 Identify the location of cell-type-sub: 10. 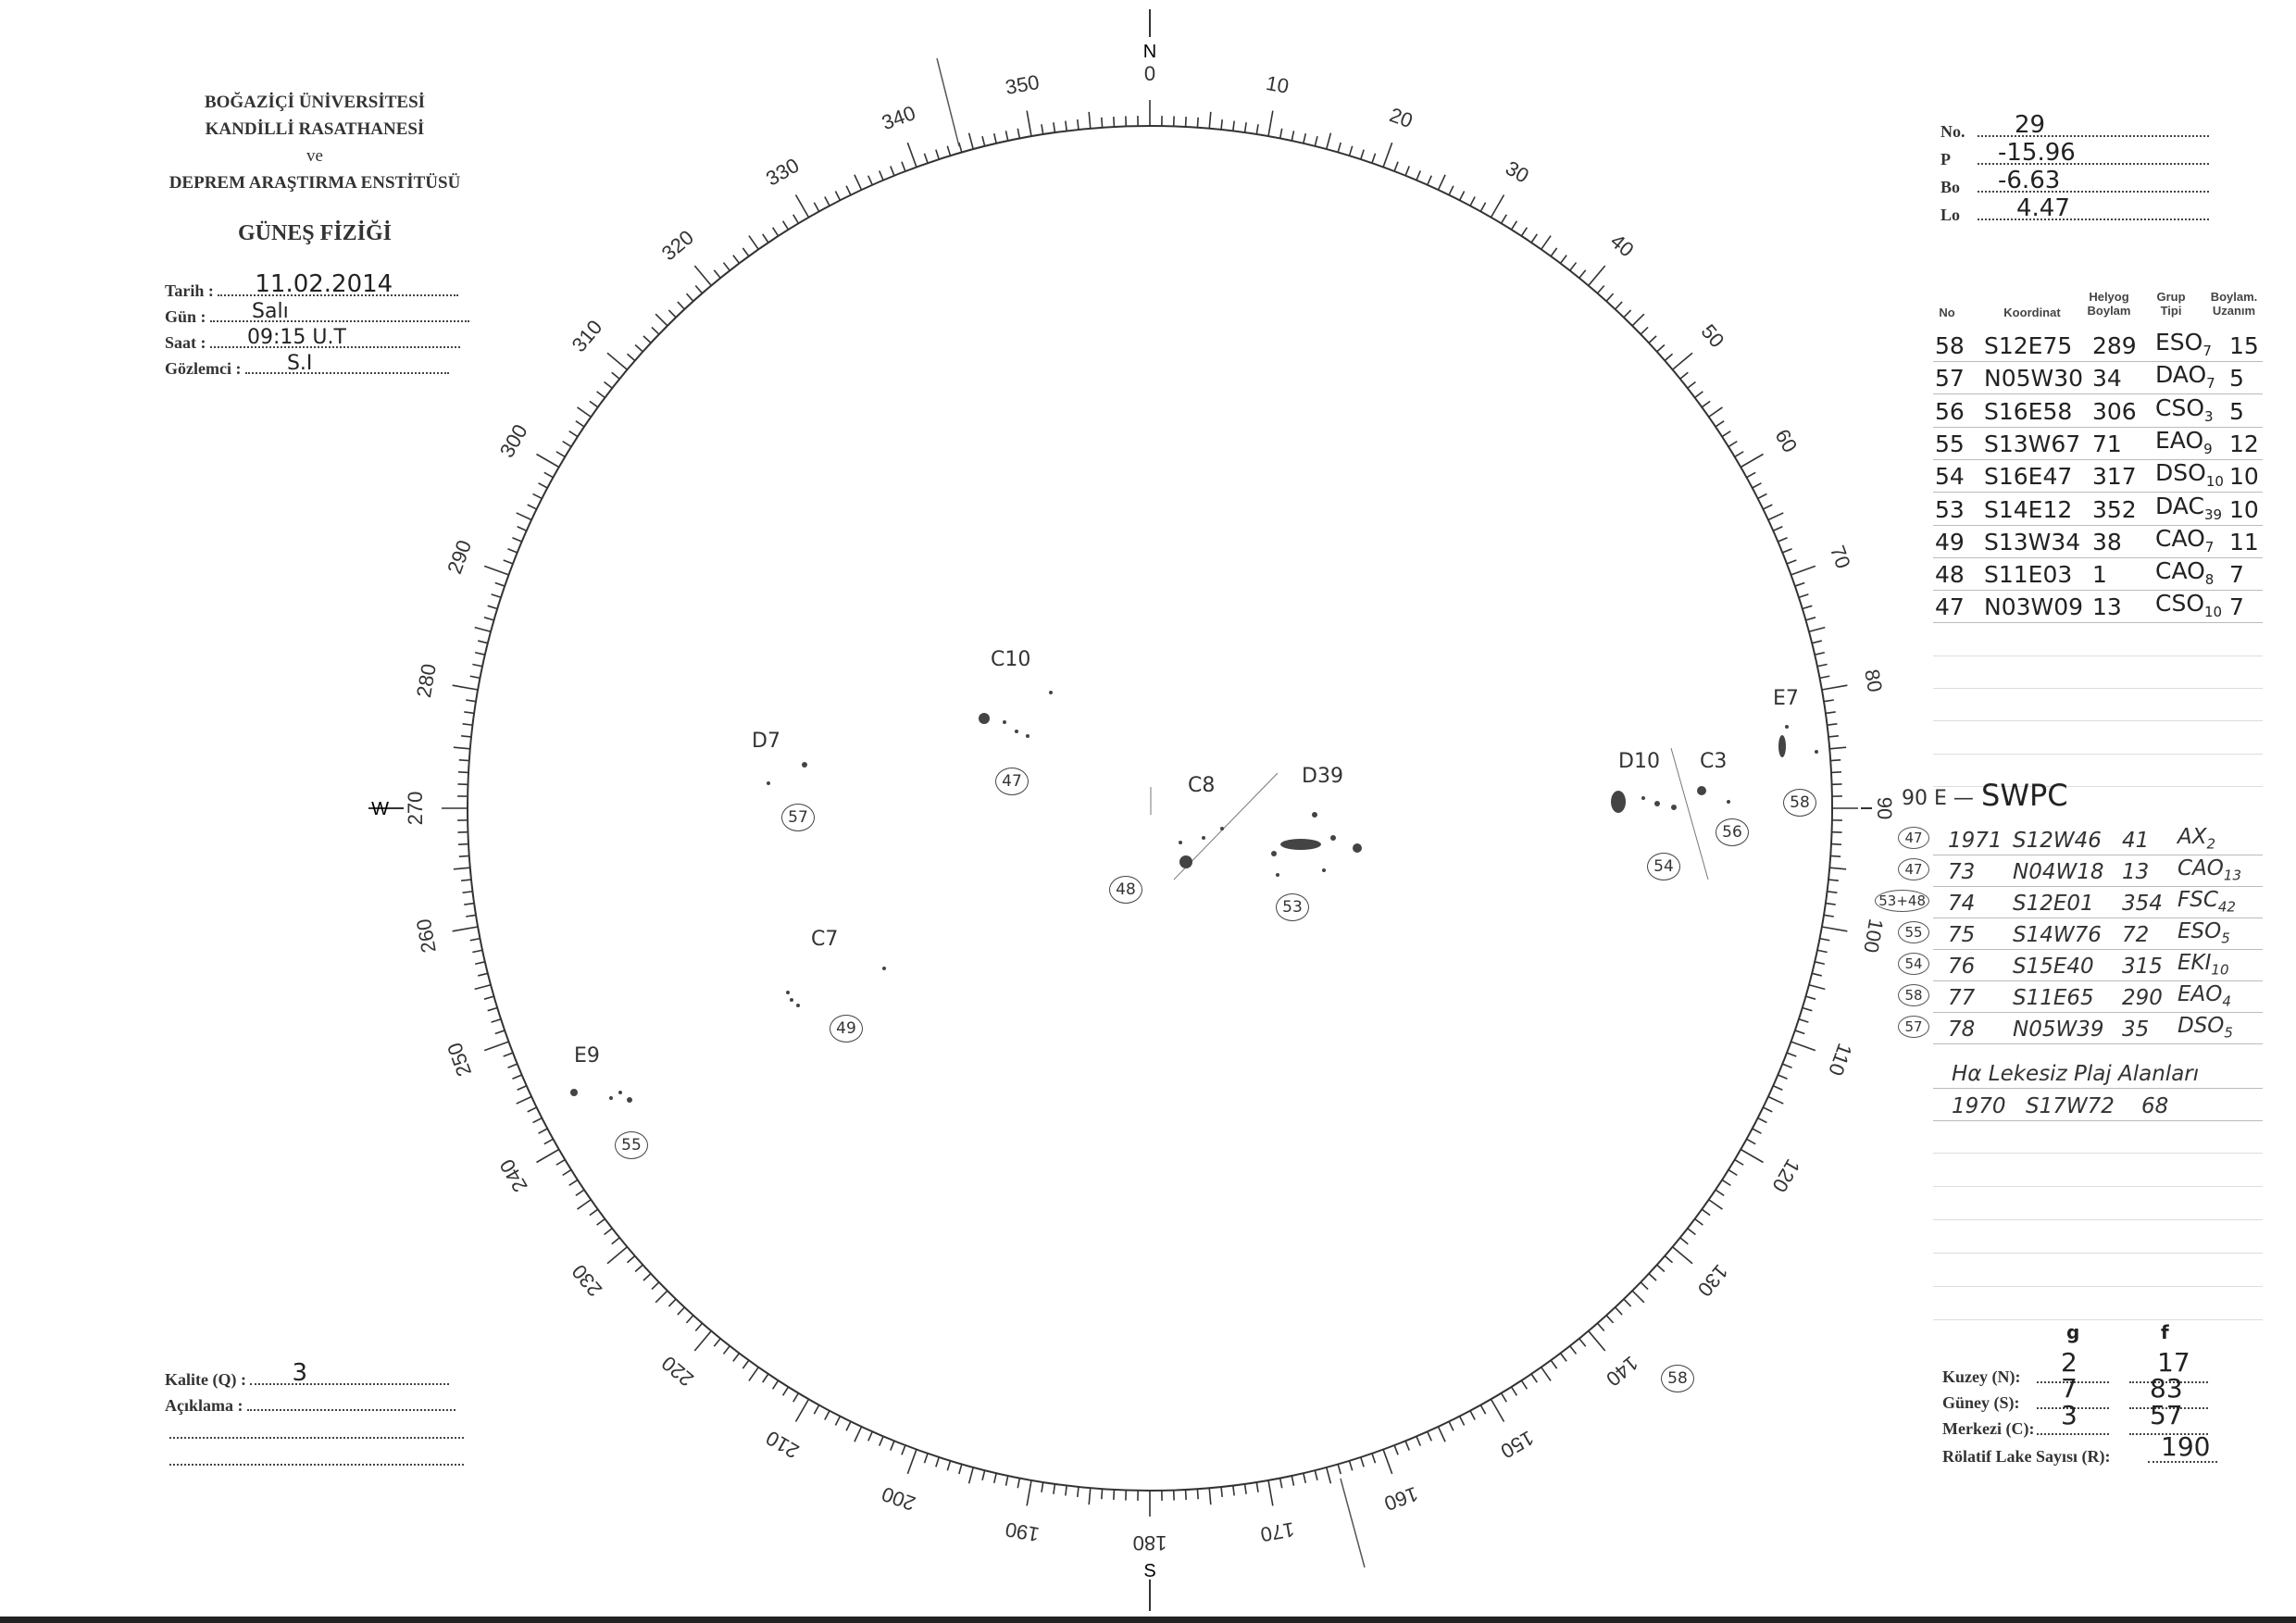
(2213, 612).